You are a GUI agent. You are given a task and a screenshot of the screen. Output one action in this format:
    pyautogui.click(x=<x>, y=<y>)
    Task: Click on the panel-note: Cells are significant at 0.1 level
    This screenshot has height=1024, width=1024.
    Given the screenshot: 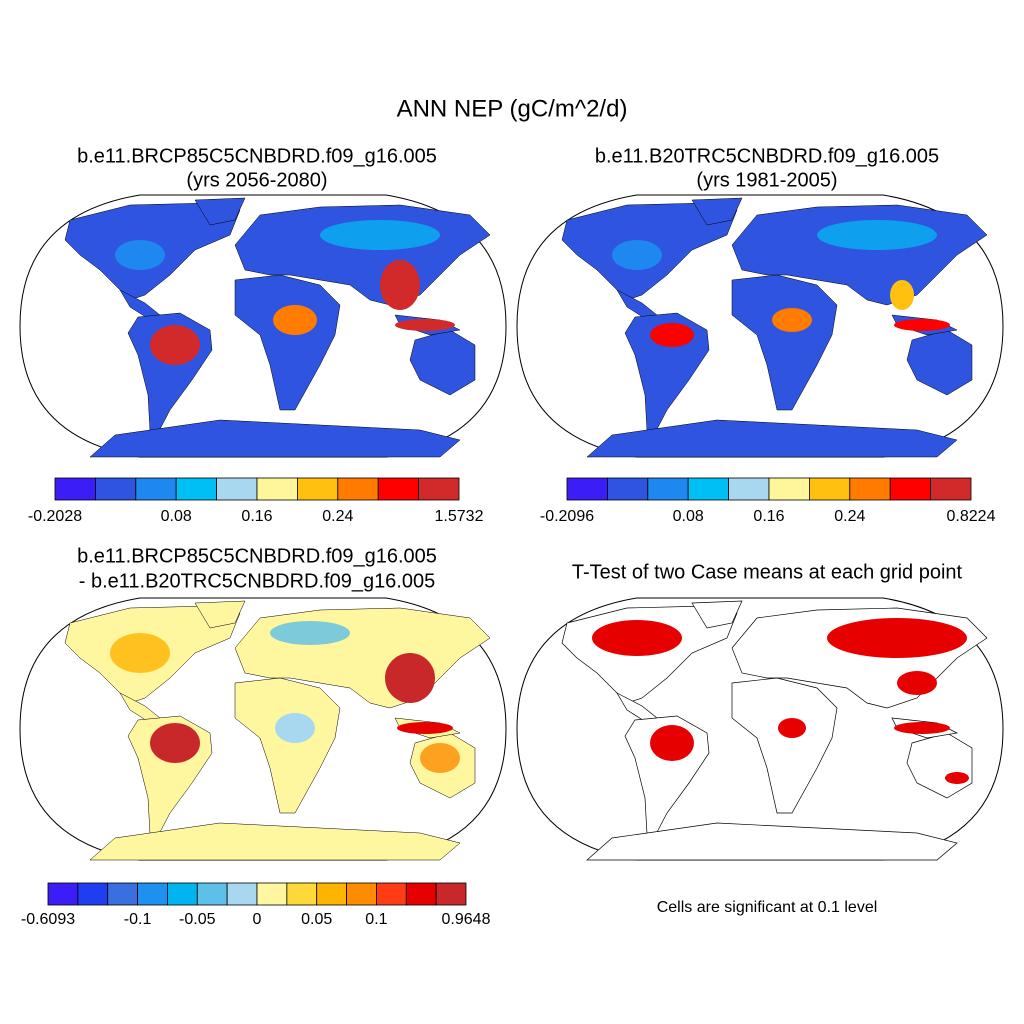 What is the action you would take?
    pyautogui.click(x=767, y=907)
    